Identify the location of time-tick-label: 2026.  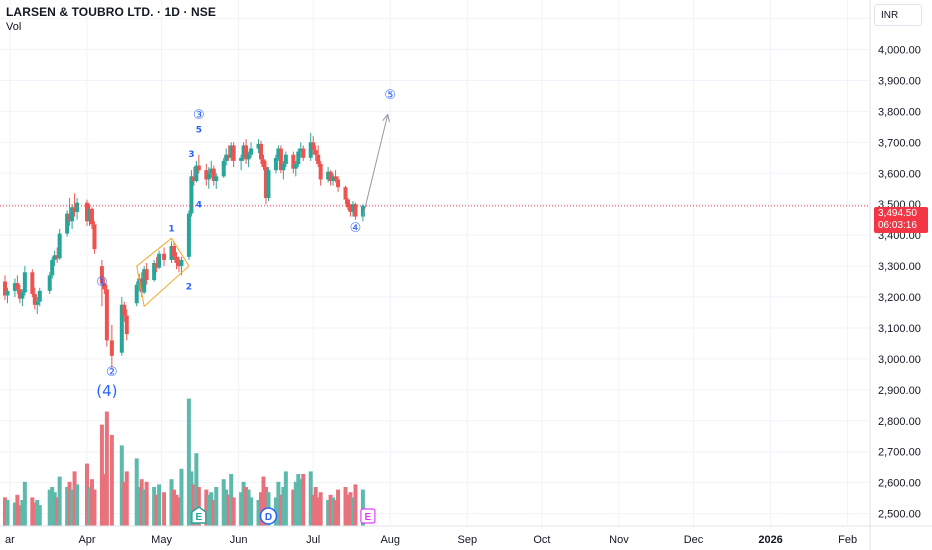
(770, 540).